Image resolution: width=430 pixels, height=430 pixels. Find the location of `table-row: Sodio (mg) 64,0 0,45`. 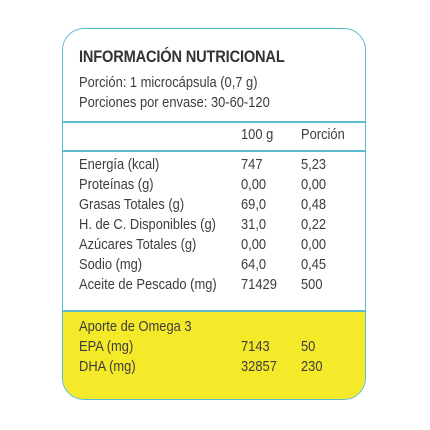

table-row: Sodio (mg) 64,0 0,45 is located at coordinates (218, 265).